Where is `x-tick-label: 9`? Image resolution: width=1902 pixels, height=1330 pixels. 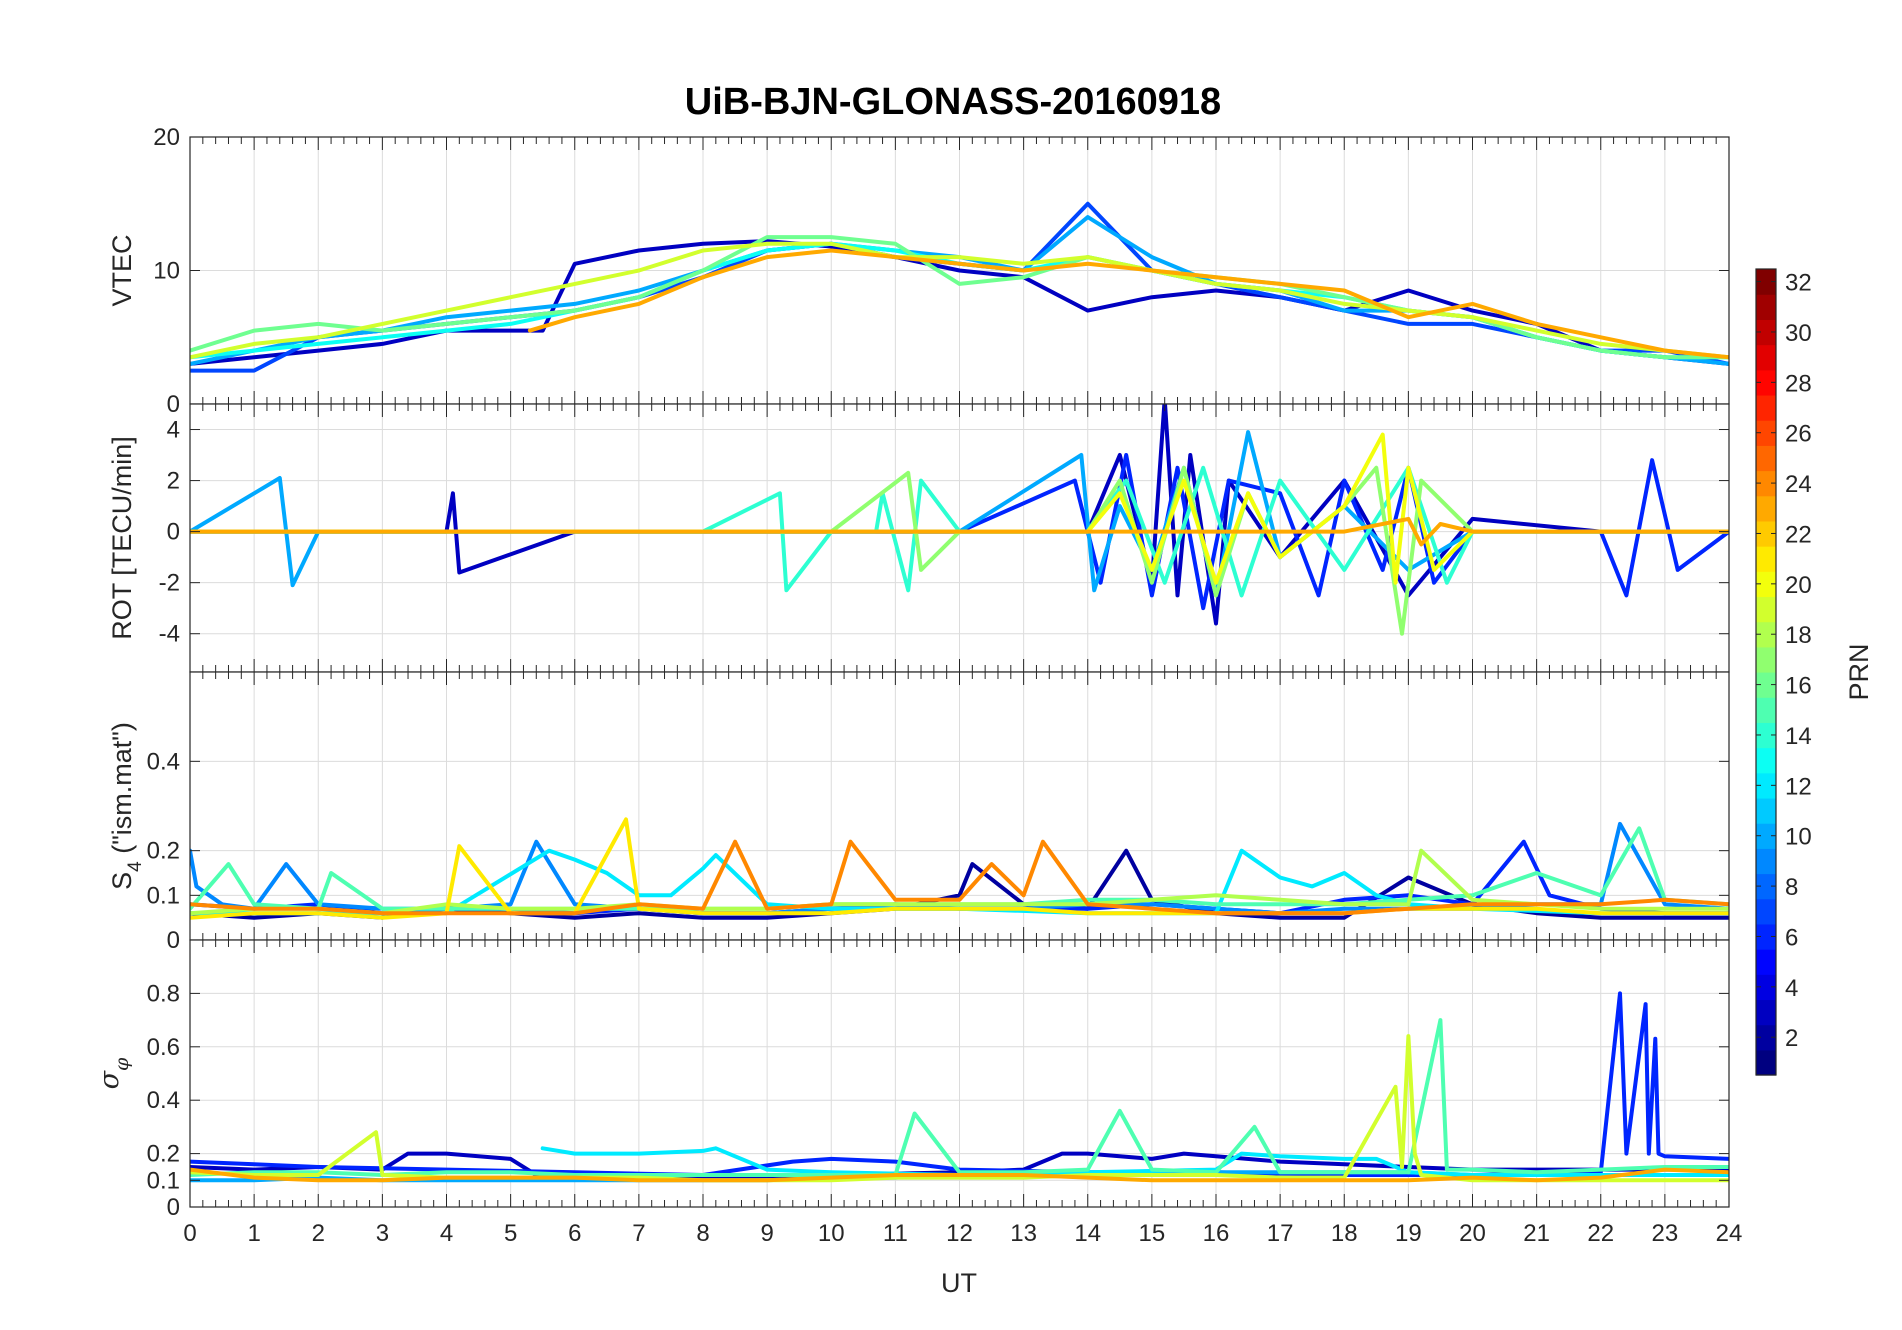
x-tick-label: 9 is located at coordinates (766, 1233).